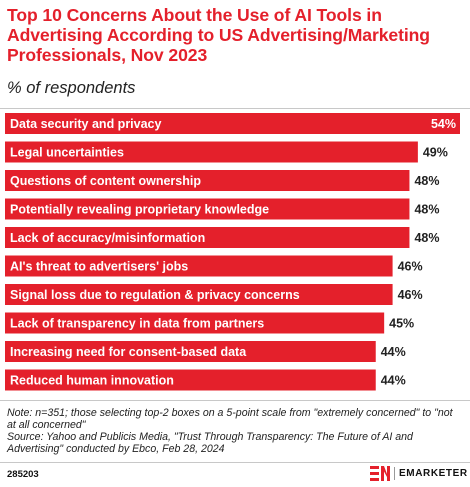  I want to click on bar-row: Legal uncertainties 49%, so click(226, 152).